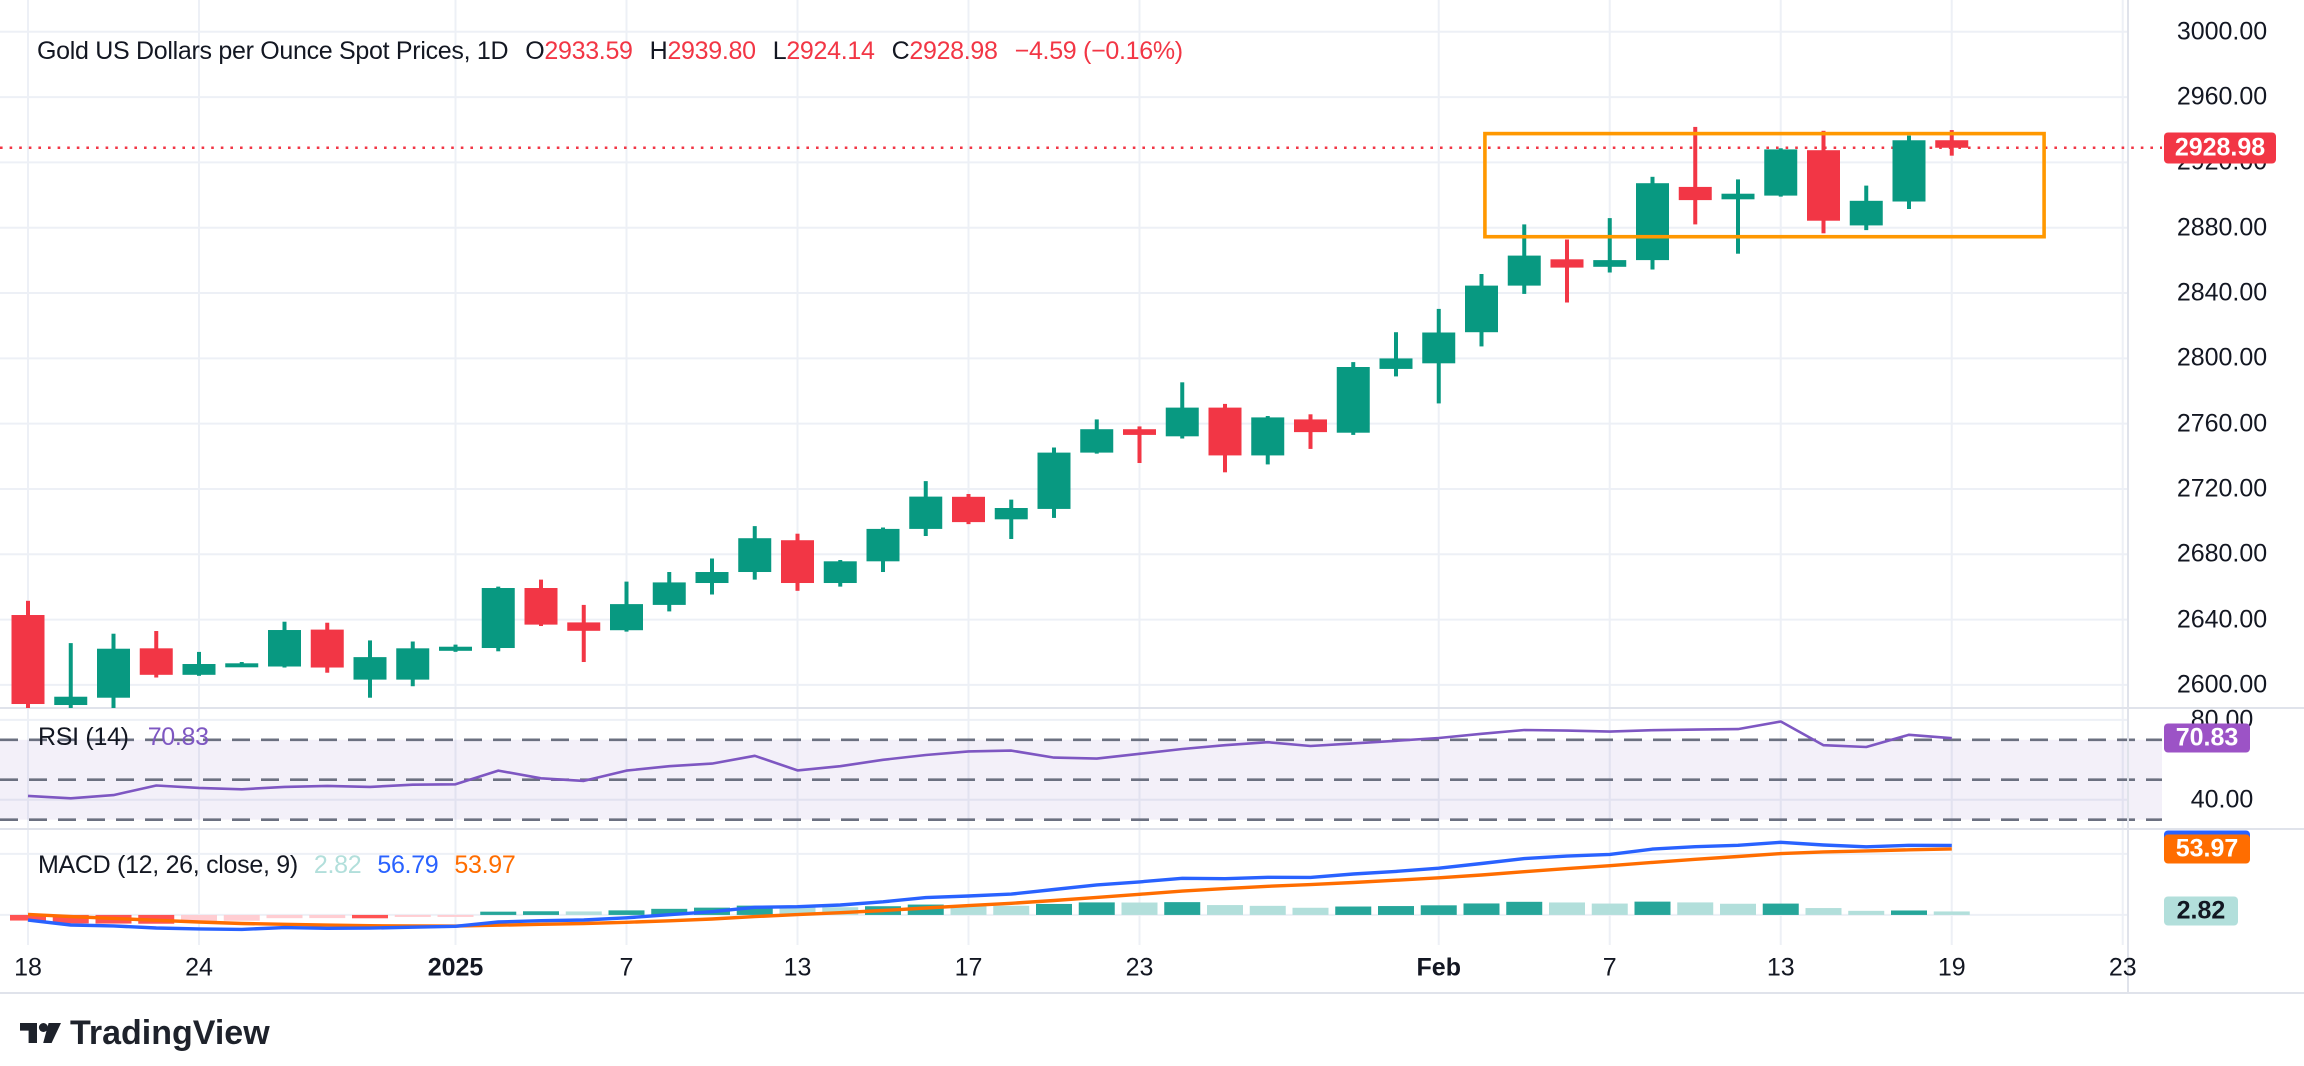  Describe the element at coordinates (2222, 684) in the screenshot. I see `price-axis-label: 2600.00` at that location.